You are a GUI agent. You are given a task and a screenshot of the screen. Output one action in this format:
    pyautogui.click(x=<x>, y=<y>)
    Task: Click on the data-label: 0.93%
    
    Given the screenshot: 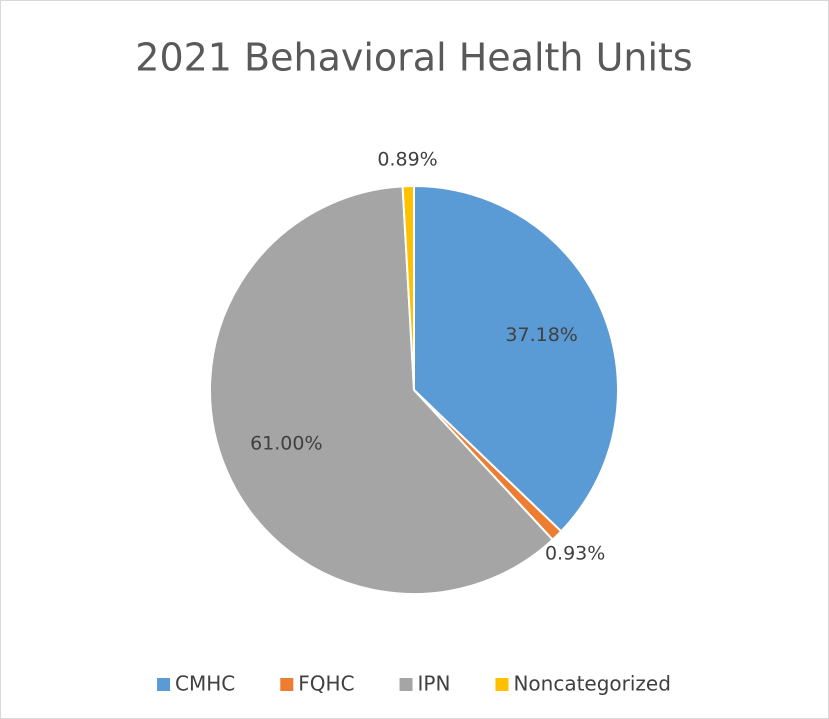 What is the action you would take?
    pyautogui.click(x=575, y=554)
    